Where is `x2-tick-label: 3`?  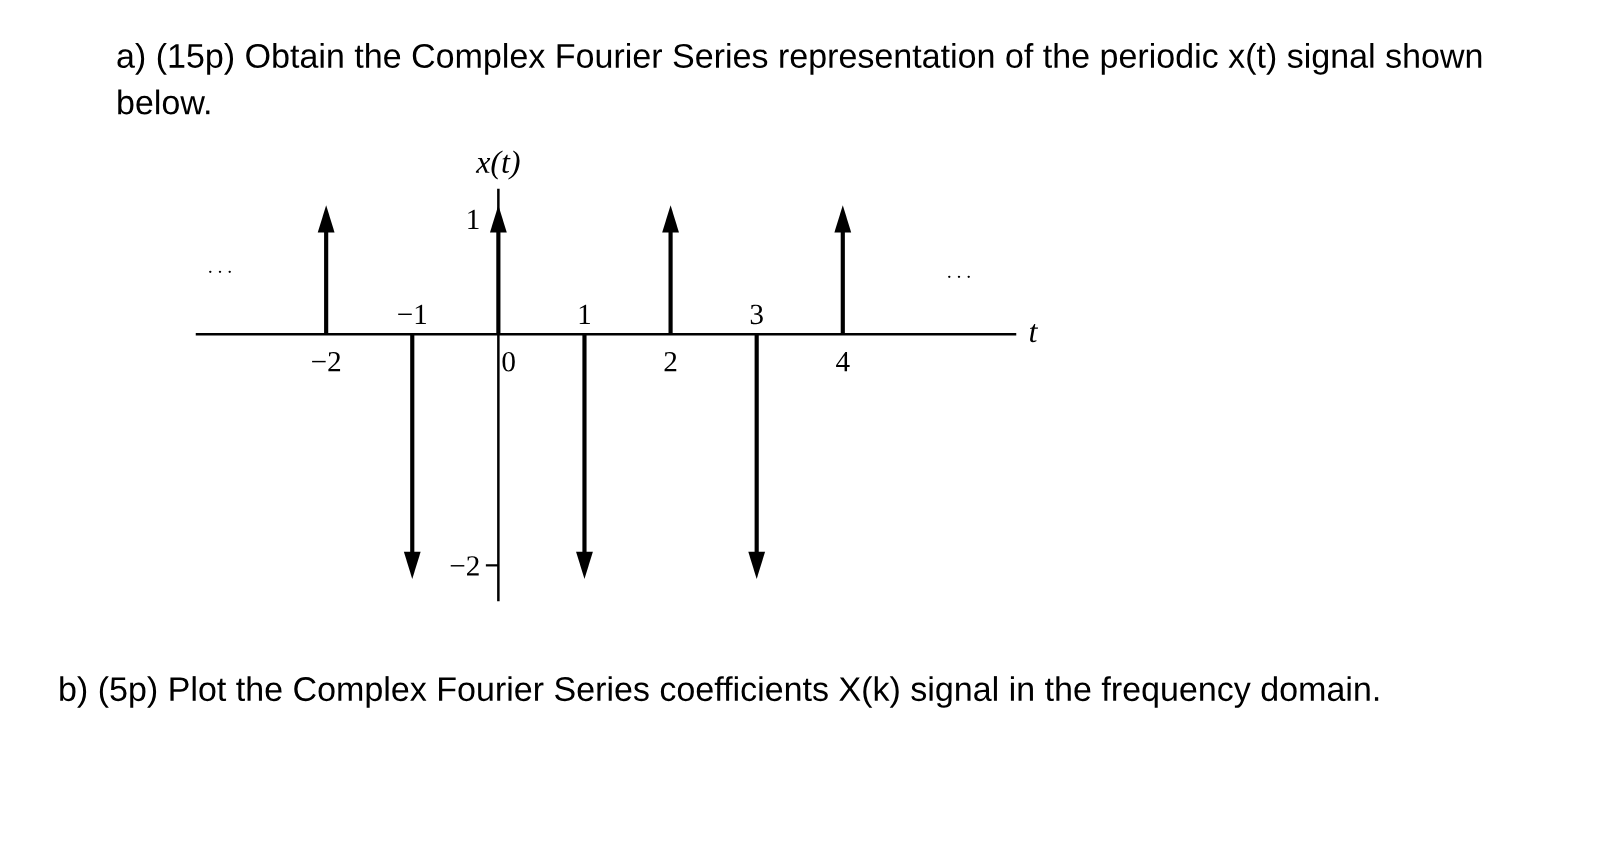 x2-tick-label: 3 is located at coordinates (756, 314).